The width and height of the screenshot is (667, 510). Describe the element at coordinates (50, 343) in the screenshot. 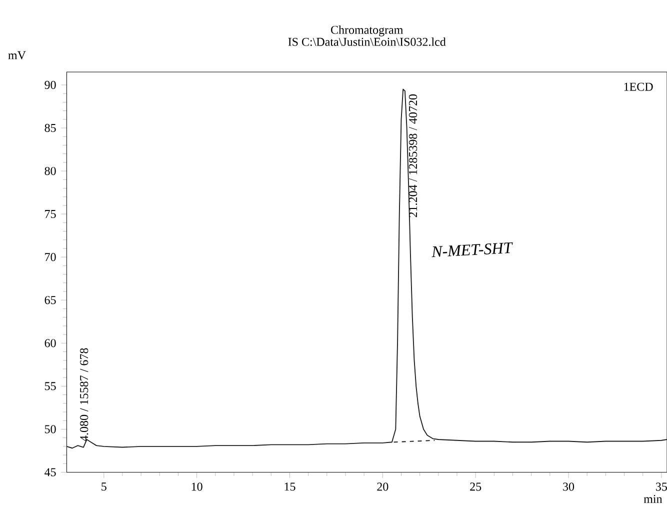

I see `y-tick-label: 60` at that location.